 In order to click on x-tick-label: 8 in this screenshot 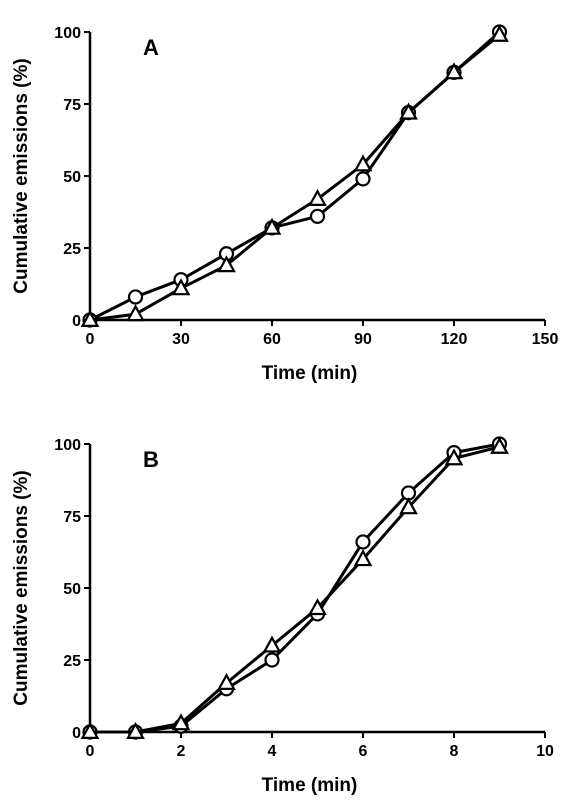, I will do `click(454, 751)`.